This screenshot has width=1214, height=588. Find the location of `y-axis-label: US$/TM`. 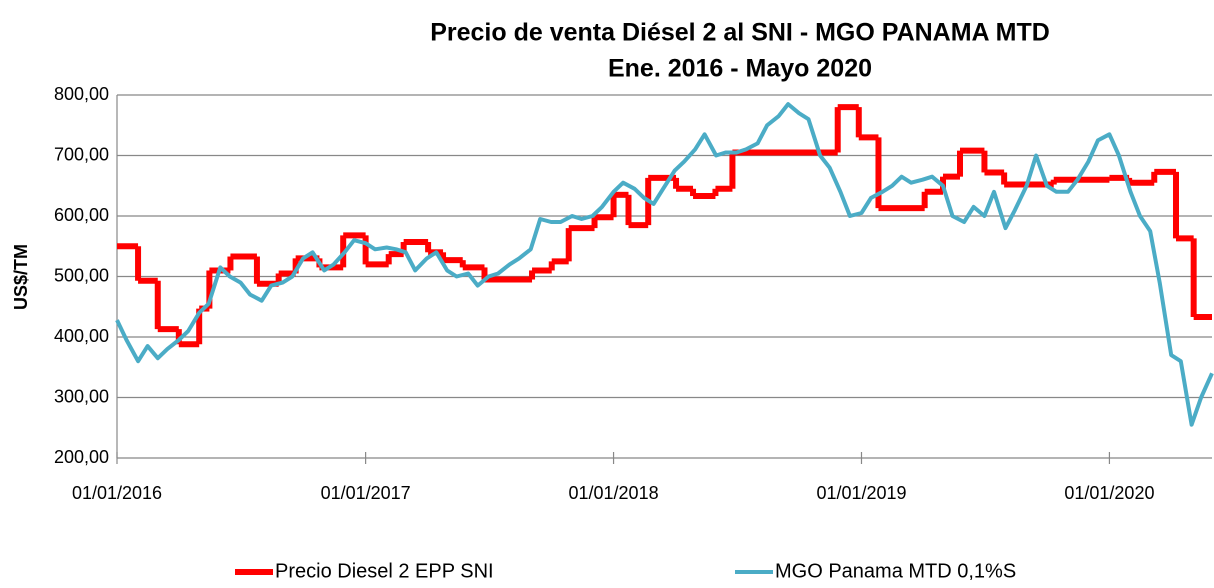

y-axis-label: US$/TM is located at coordinates (21, 277).